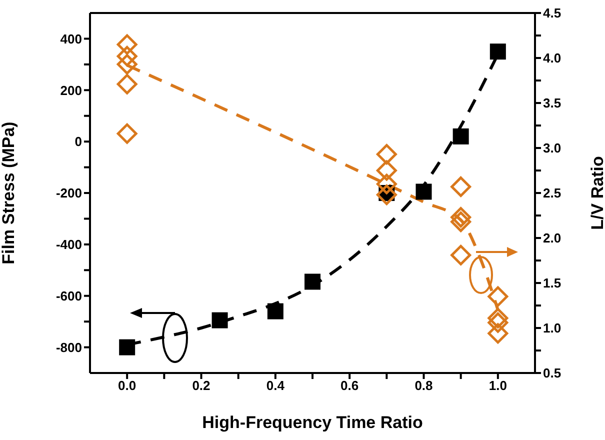 The image size is (605, 440). Describe the element at coordinates (69, 347) in the screenshot. I see `y-tick-label: -800` at that location.